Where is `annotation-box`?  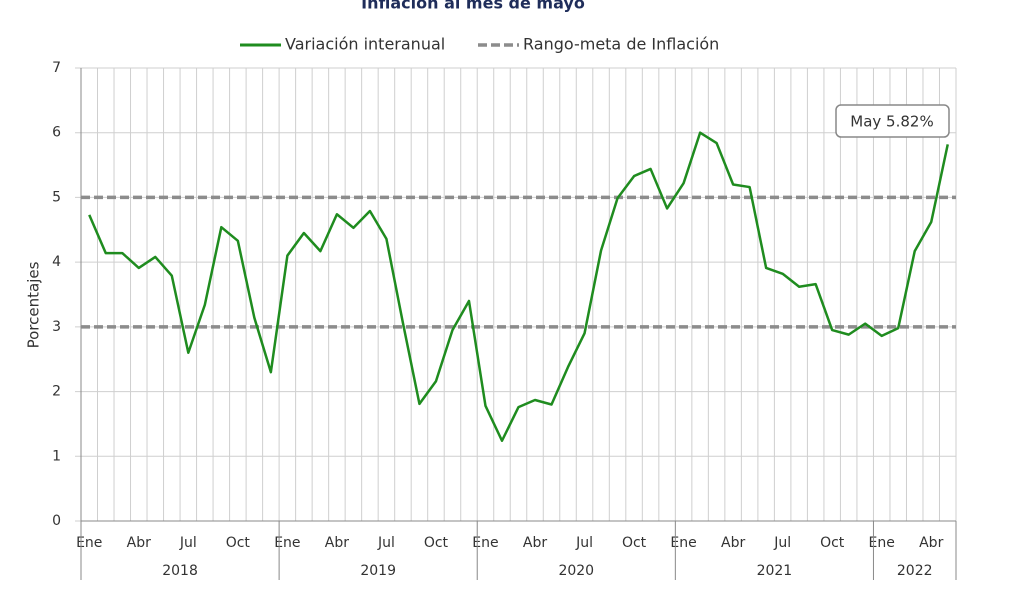 annotation-box is located at coordinates (892, 121).